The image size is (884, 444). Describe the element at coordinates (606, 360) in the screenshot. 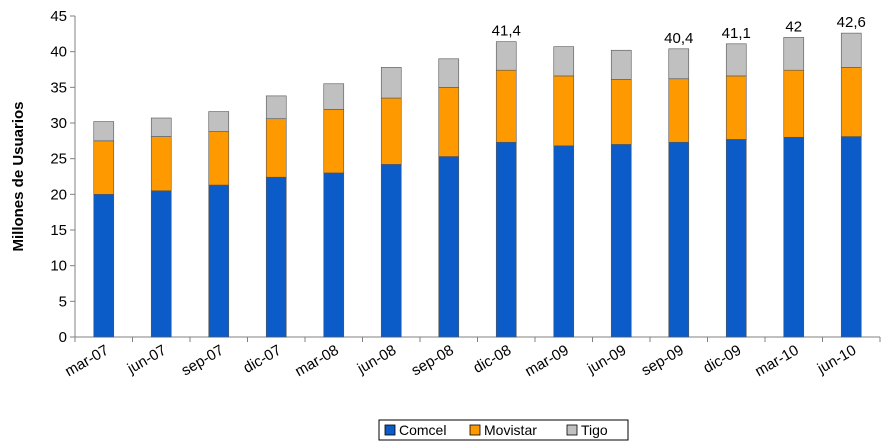

I see `x-tick-label: jun-09` at that location.